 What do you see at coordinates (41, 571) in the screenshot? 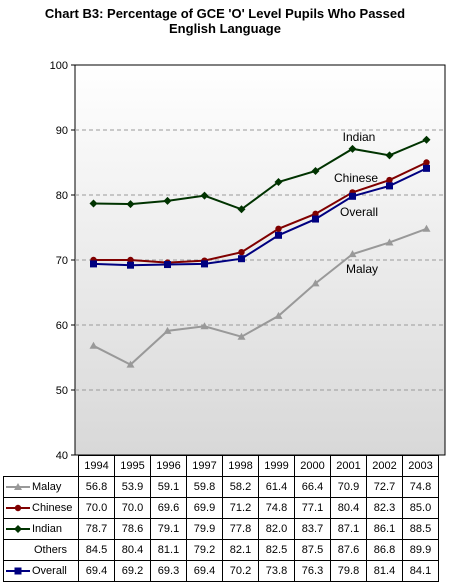
I see `legend-entry-overall: Overall` at bounding box center [41, 571].